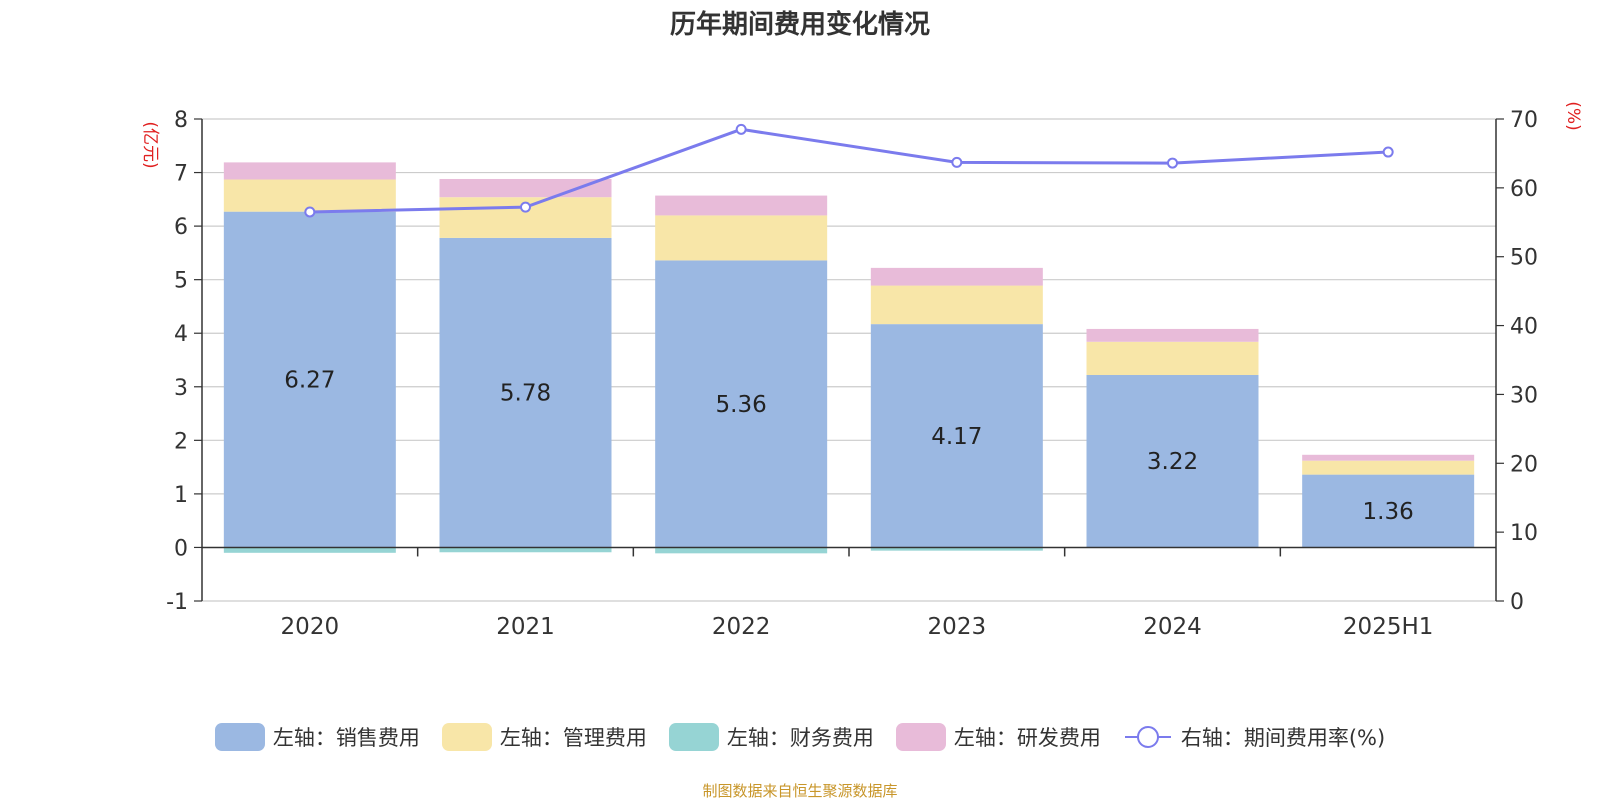 The width and height of the screenshot is (1600, 801). What do you see at coordinates (957, 627) in the screenshot?
I see `category-label: 2023` at bounding box center [957, 627].